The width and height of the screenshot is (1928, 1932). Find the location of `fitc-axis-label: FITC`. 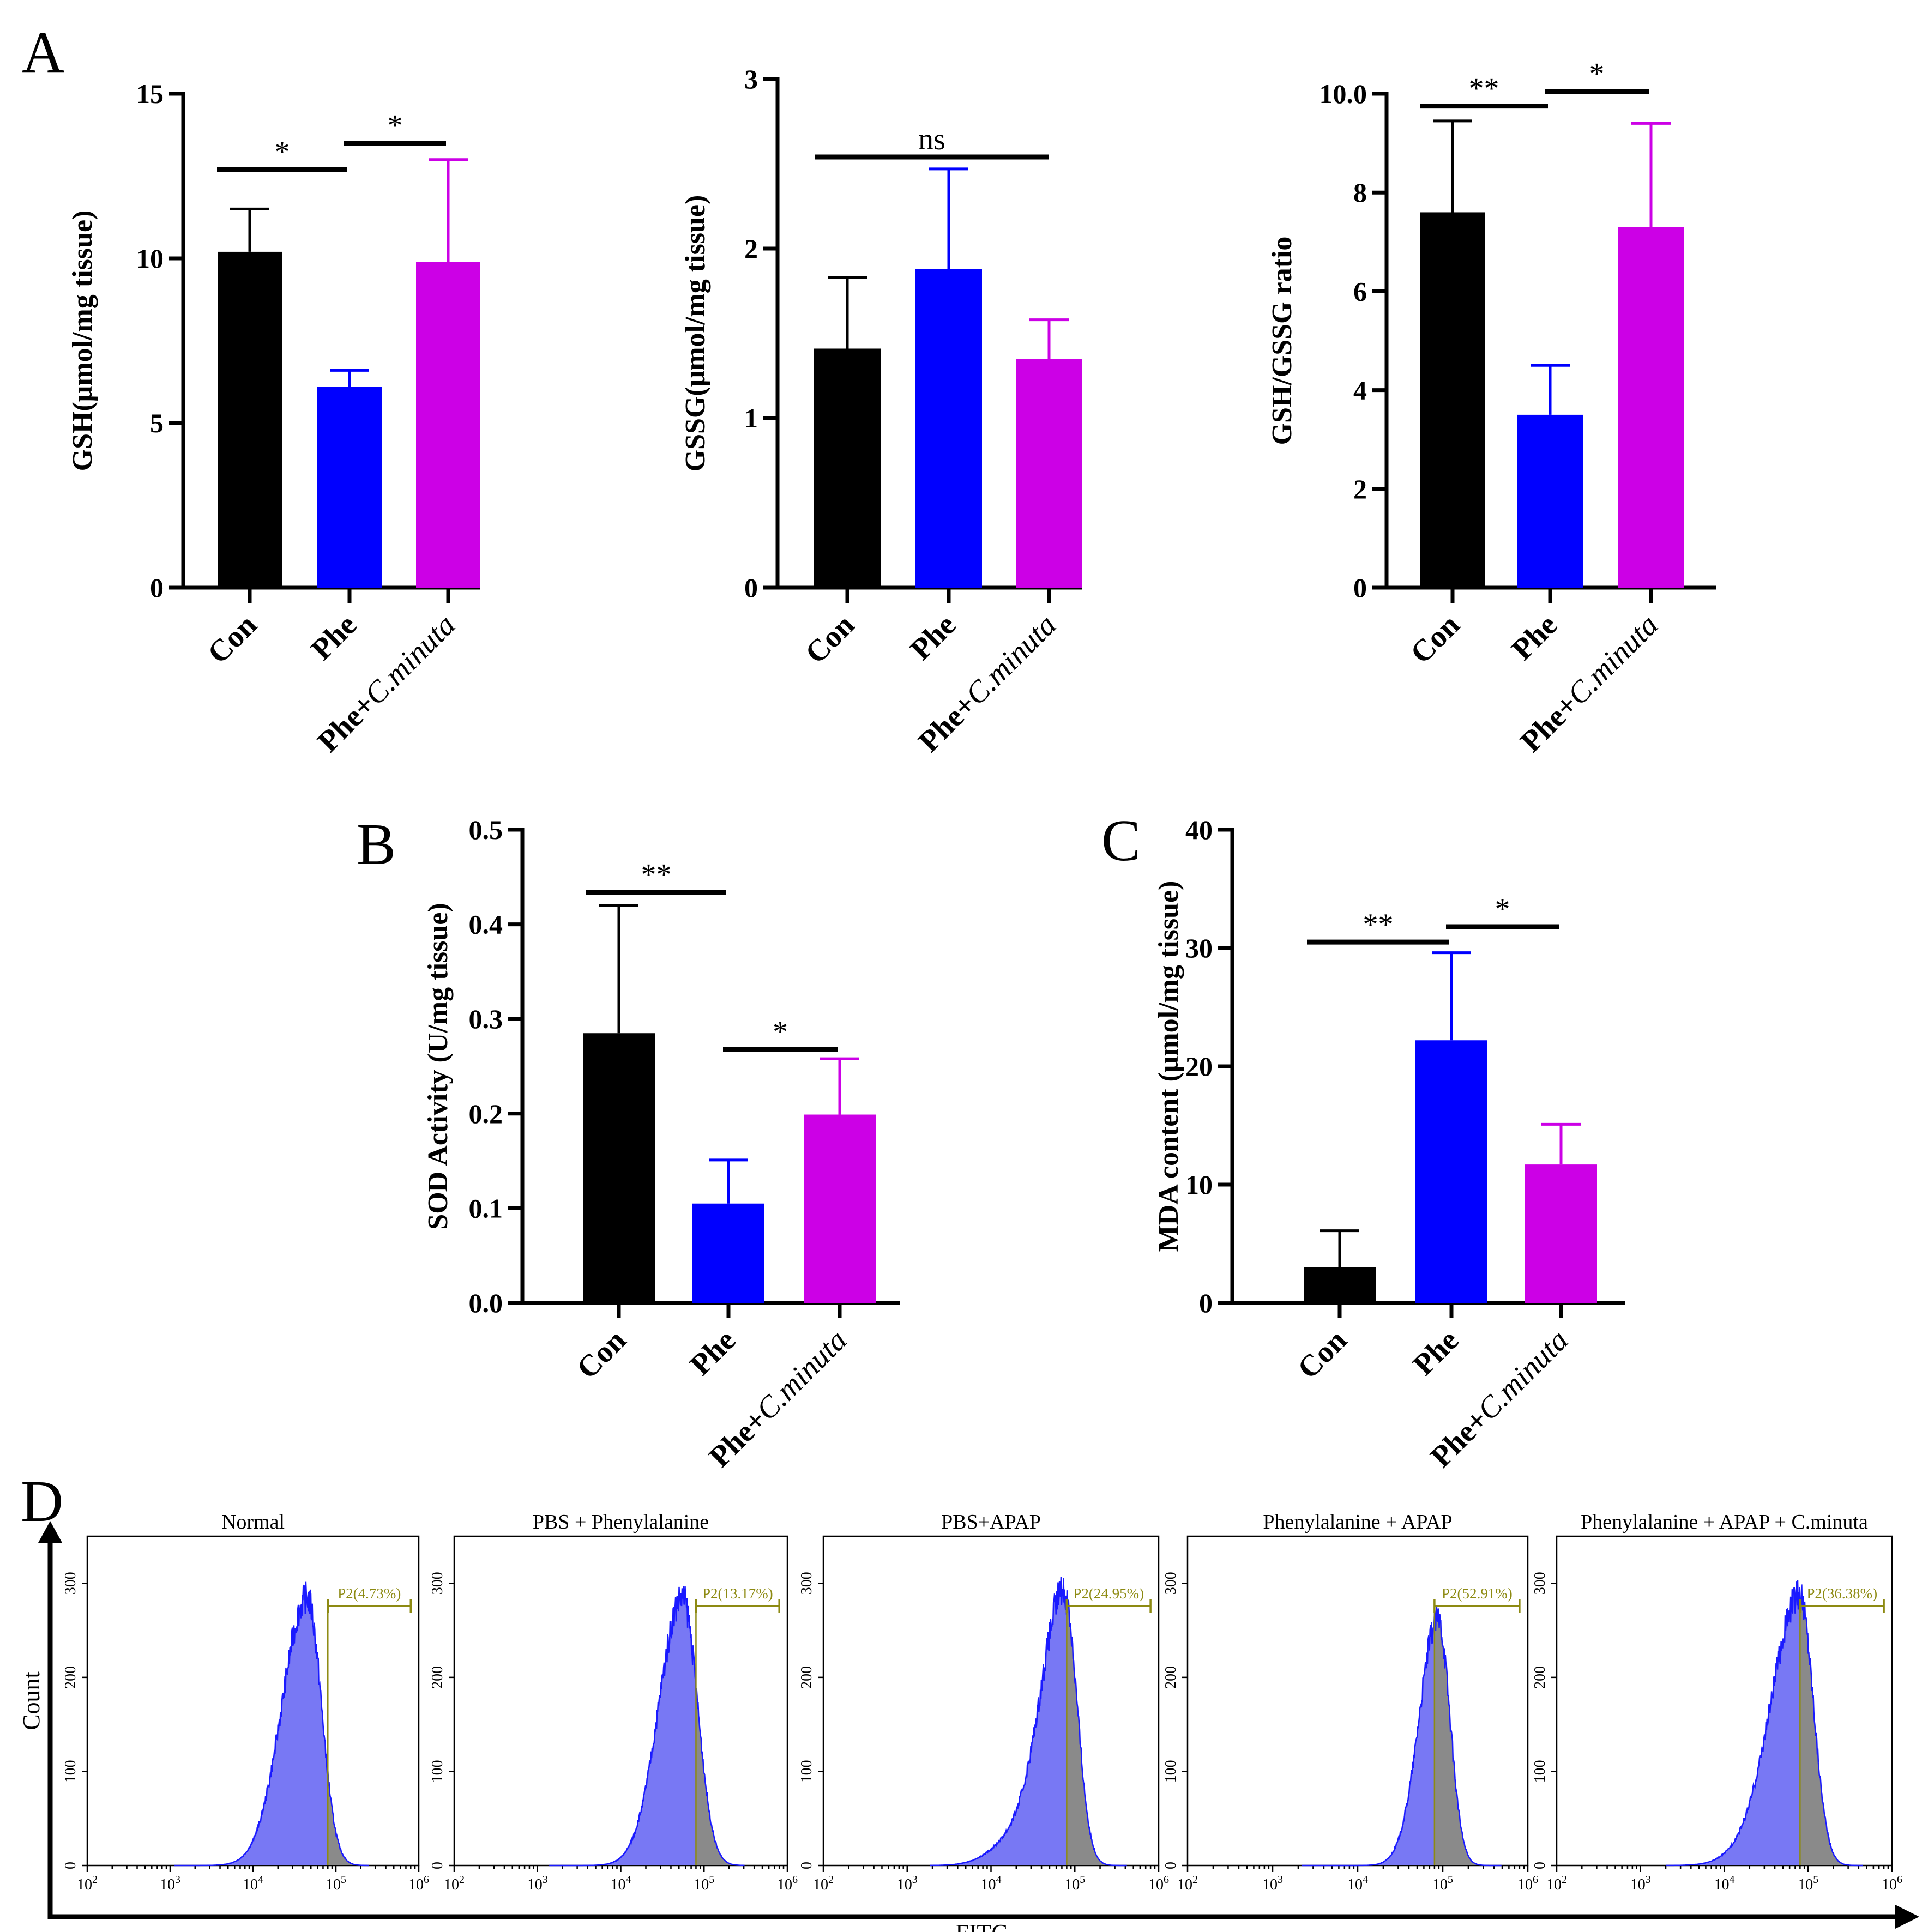

fitc-axis-label: FITC is located at coordinates (981, 1926).